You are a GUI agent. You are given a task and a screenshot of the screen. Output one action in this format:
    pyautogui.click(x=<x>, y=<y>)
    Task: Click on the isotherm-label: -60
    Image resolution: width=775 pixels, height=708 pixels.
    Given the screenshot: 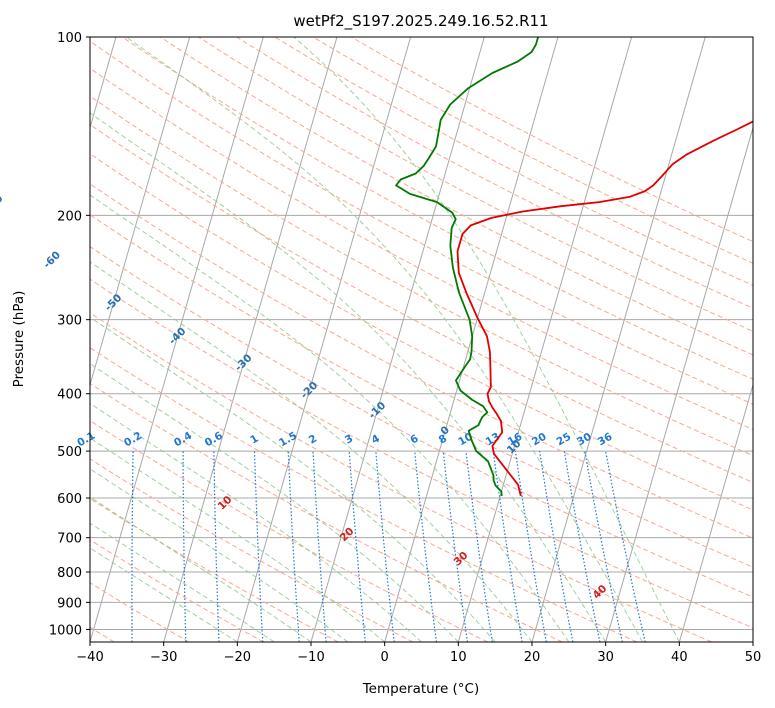 What is the action you would take?
    pyautogui.click(x=52, y=260)
    